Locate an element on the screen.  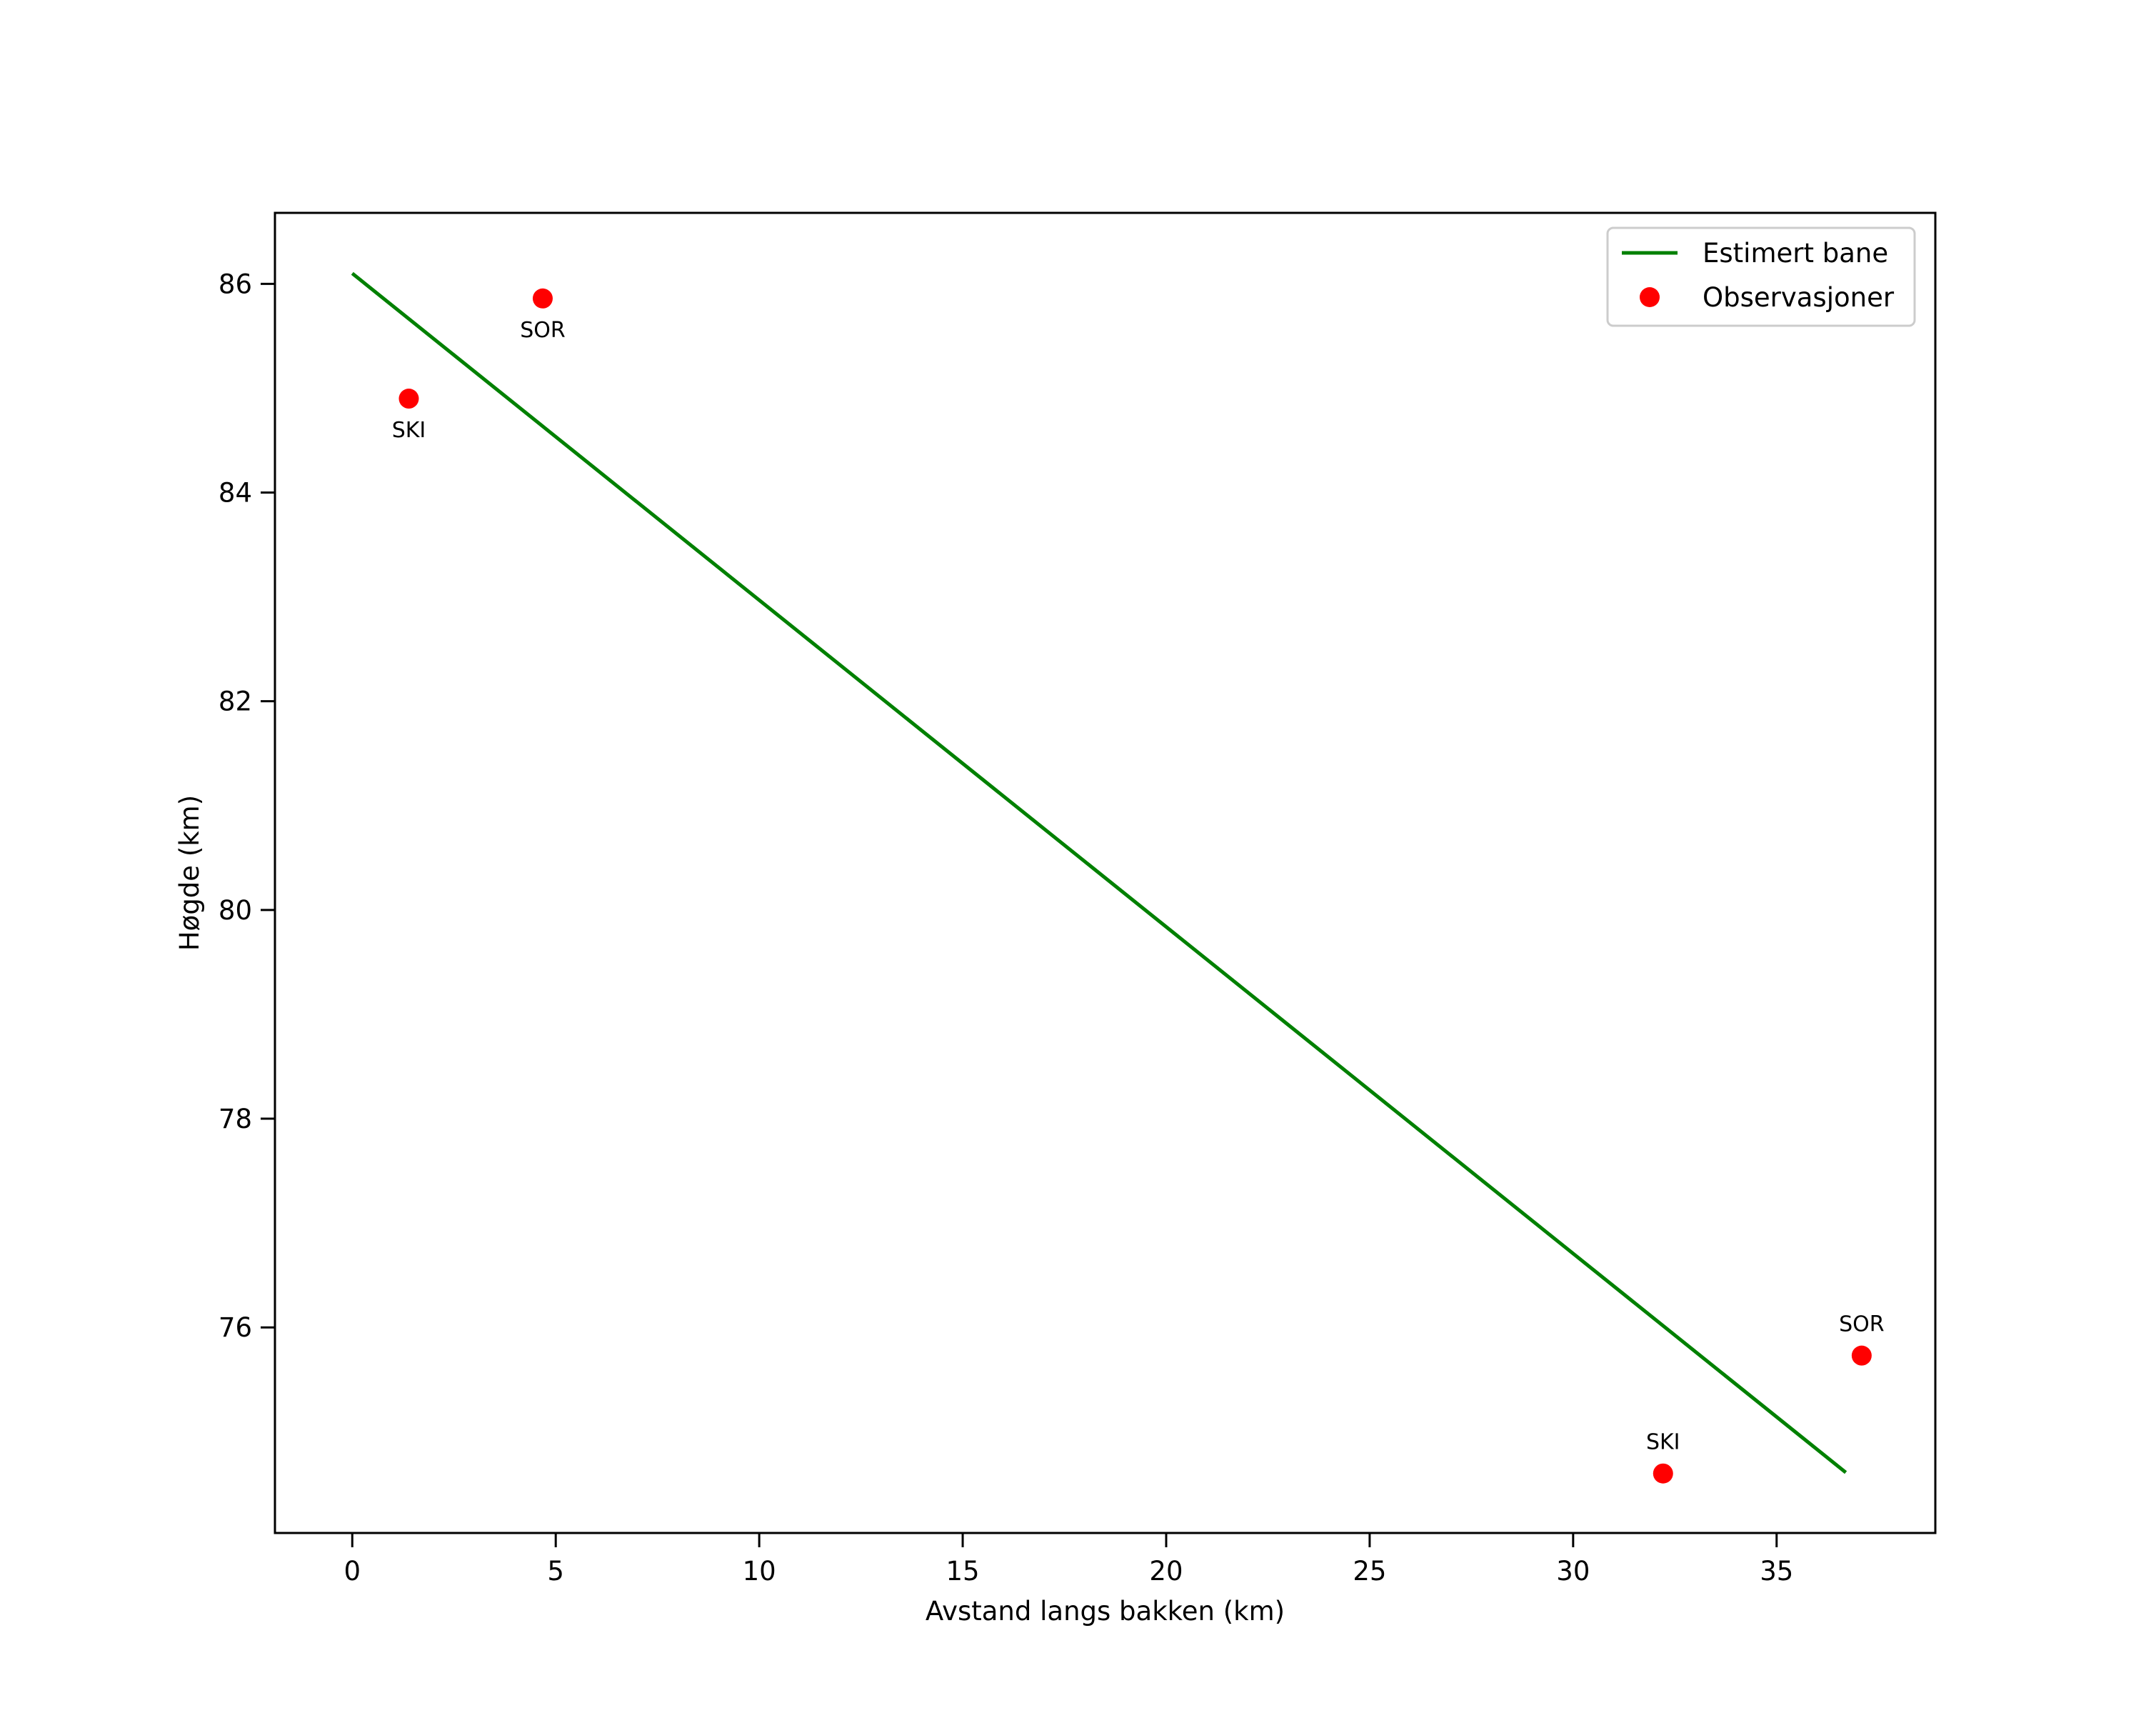
x-tick-label: 20 is located at coordinates (1166, 1571).